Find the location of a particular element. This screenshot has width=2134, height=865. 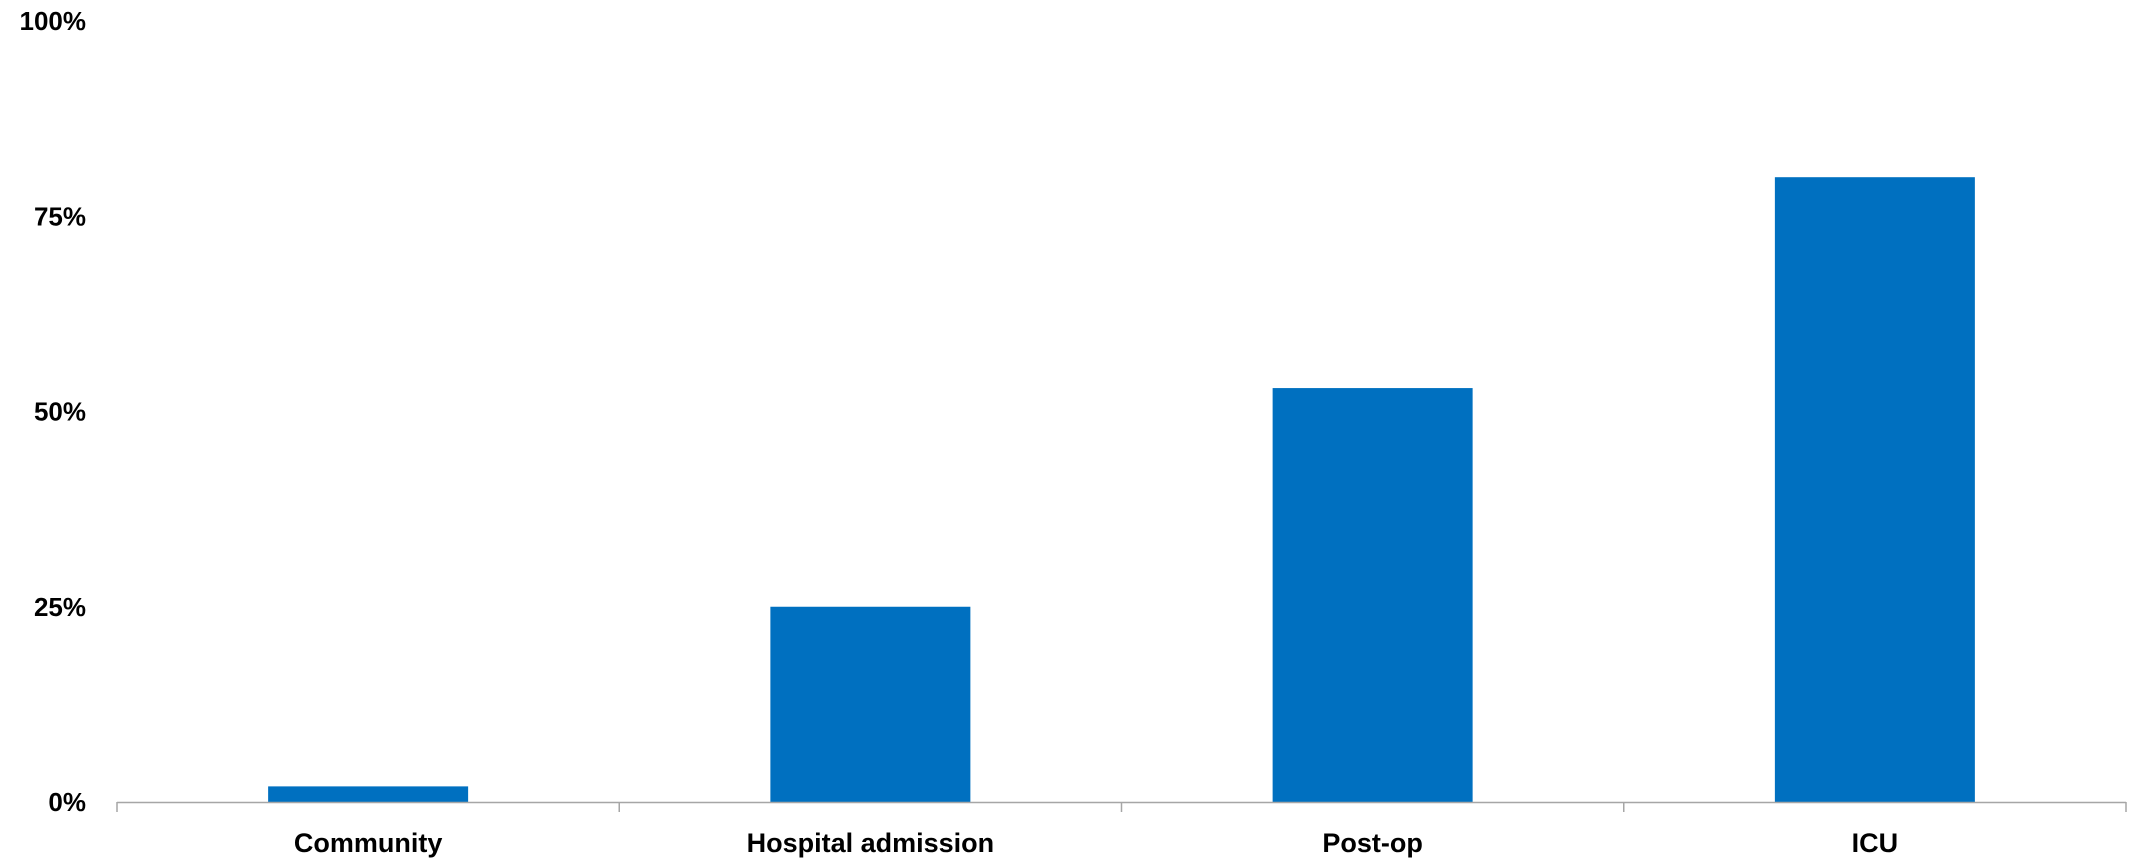

bar-icu is located at coordinates (1874, 489).